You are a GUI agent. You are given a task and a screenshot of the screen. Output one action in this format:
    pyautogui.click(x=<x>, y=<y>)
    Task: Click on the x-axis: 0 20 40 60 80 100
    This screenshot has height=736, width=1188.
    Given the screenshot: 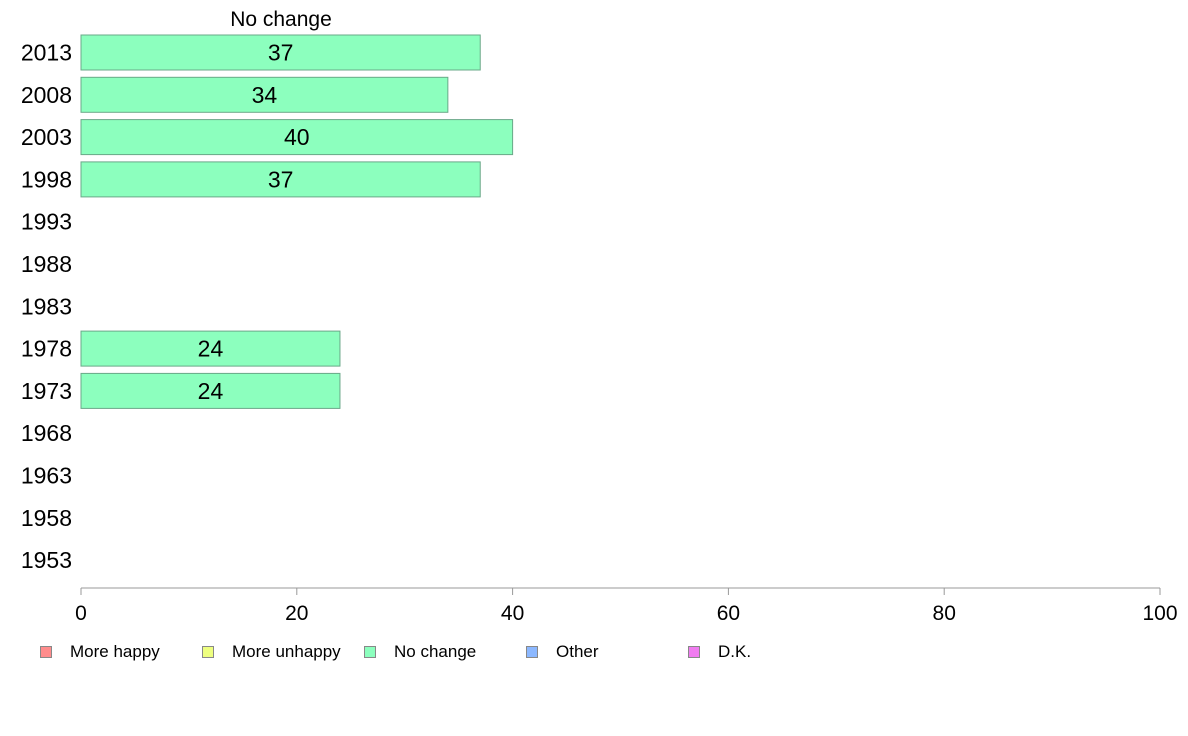 What is the action you would take?
    pyautogui.click(x=626, y=606)
    